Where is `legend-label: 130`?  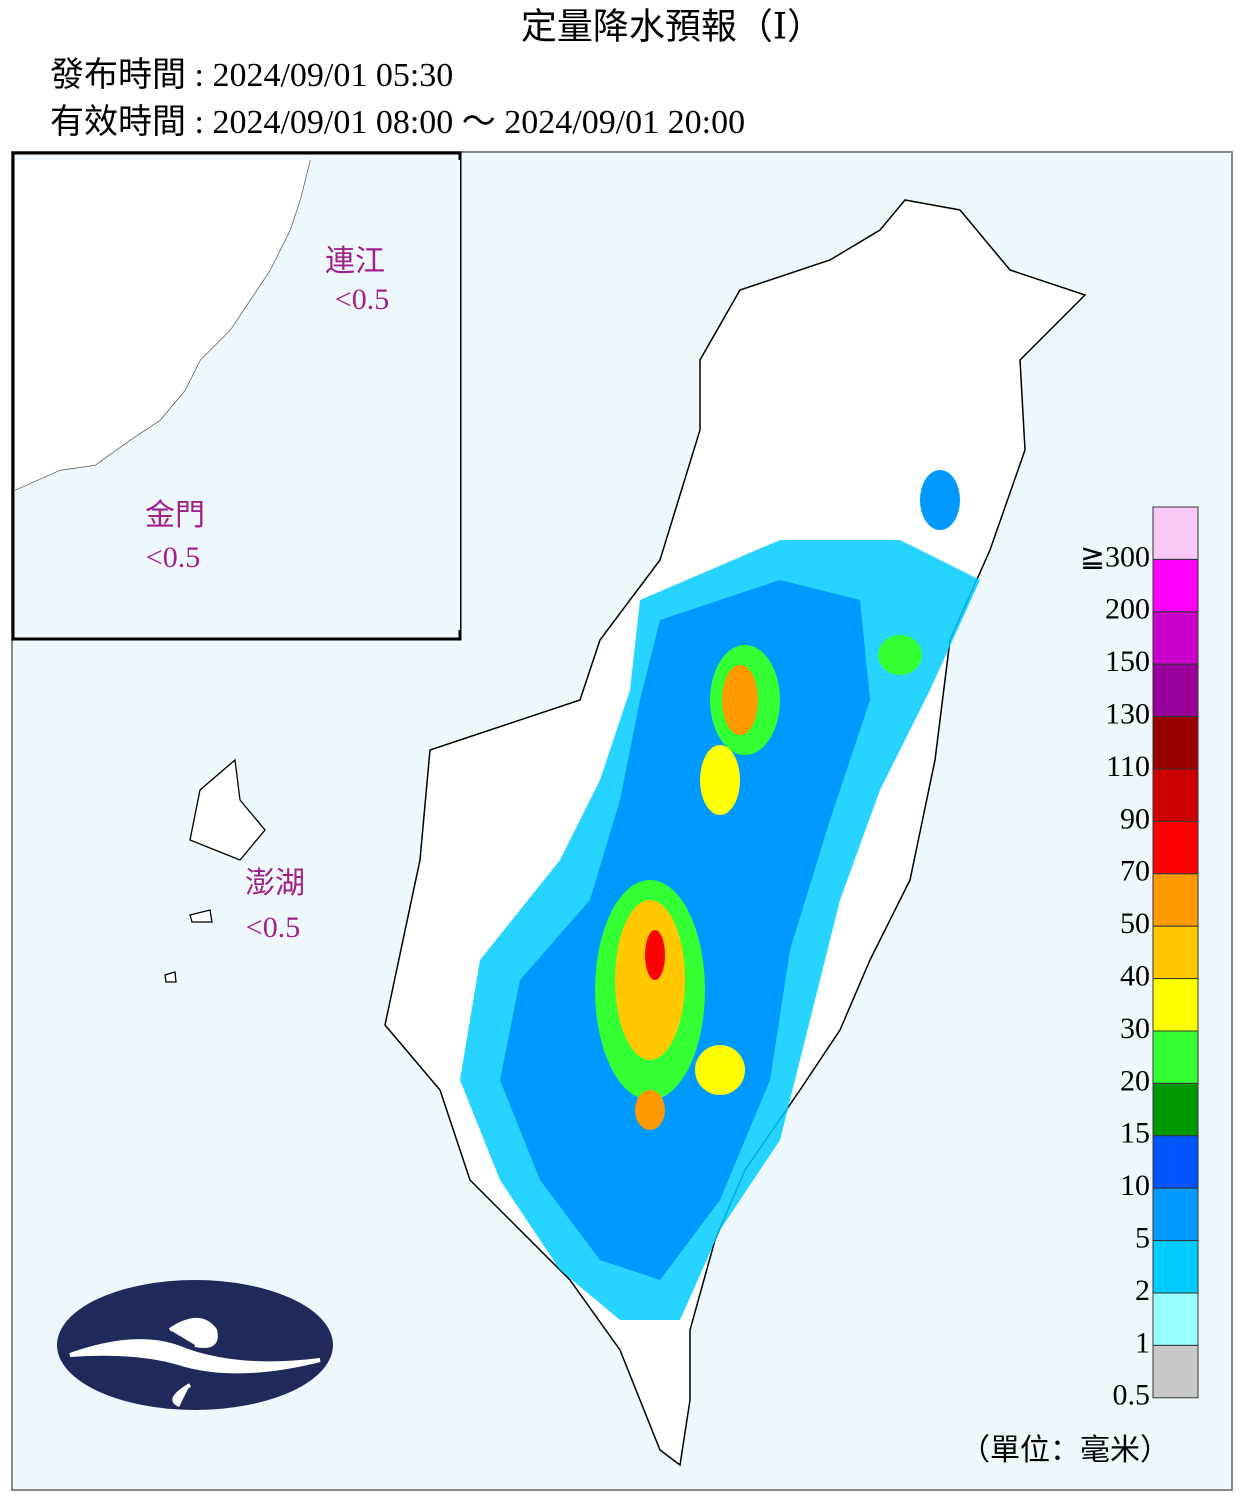 legend-label: 130 is located at coordinates (1127, 713).